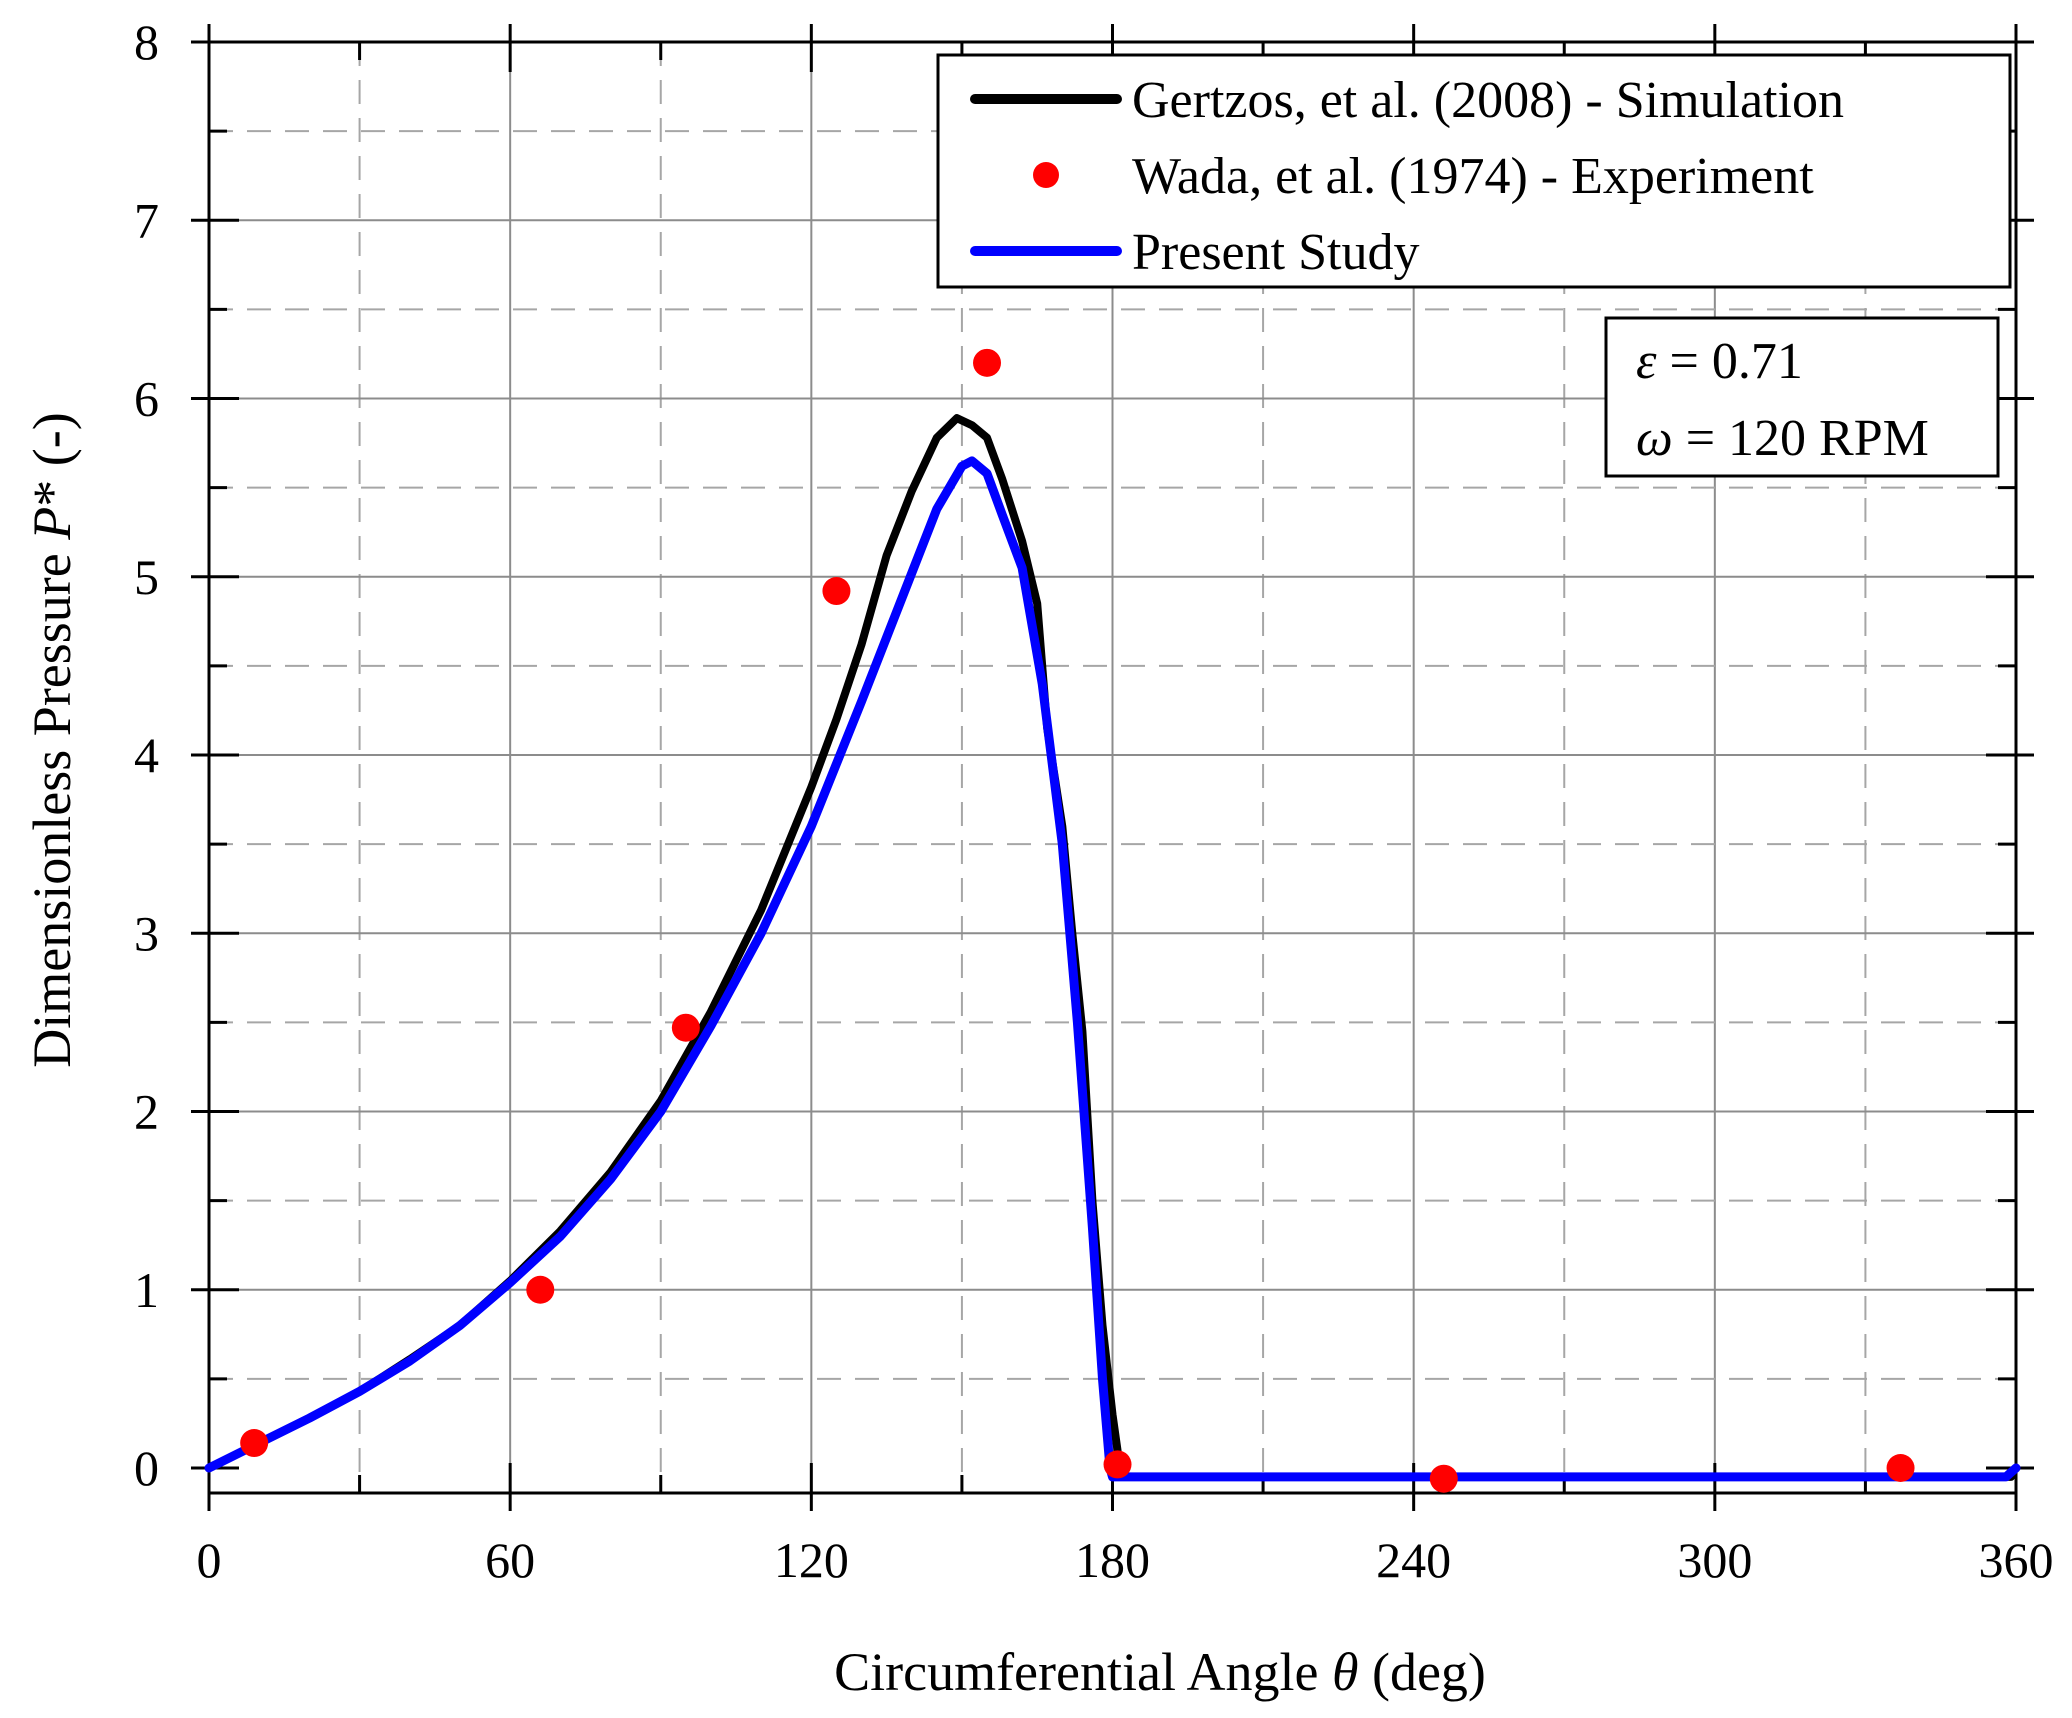  I want to click on y-tick-label: 8, so click(146, 42).